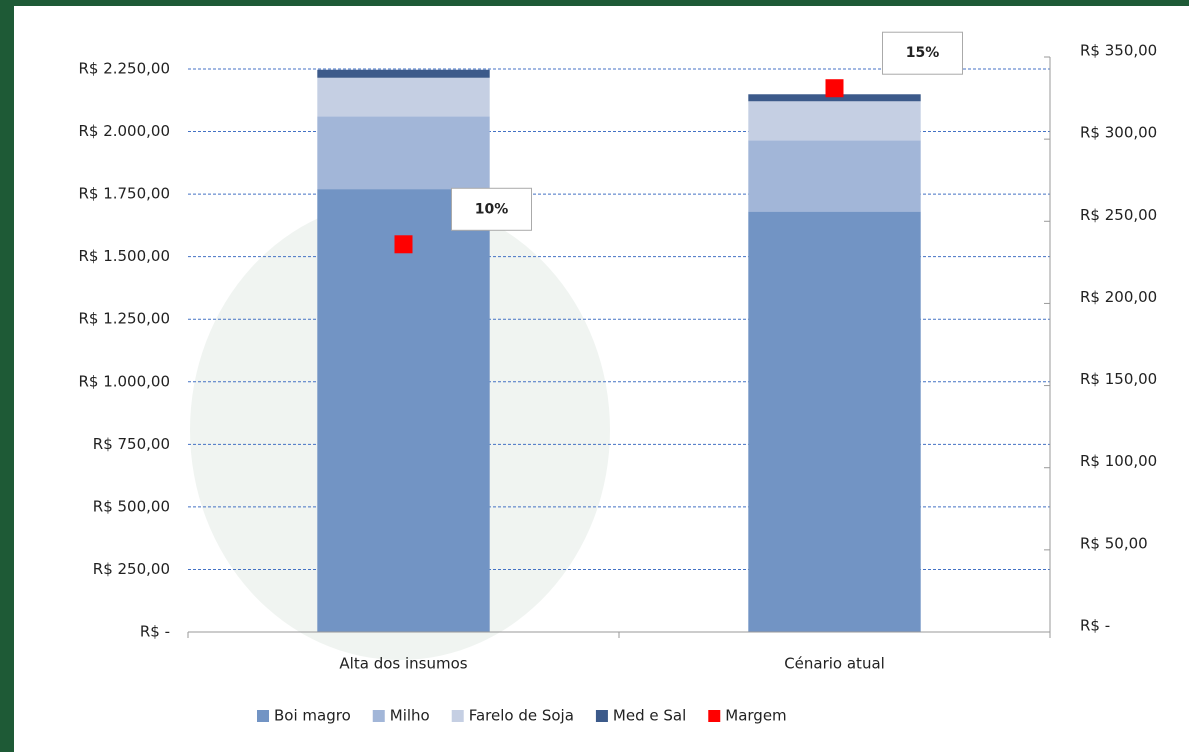  Describe the element at coordinates (124, 131) in the screenshot. I see `y-tick-label: R$ 2.000,00` at that location.